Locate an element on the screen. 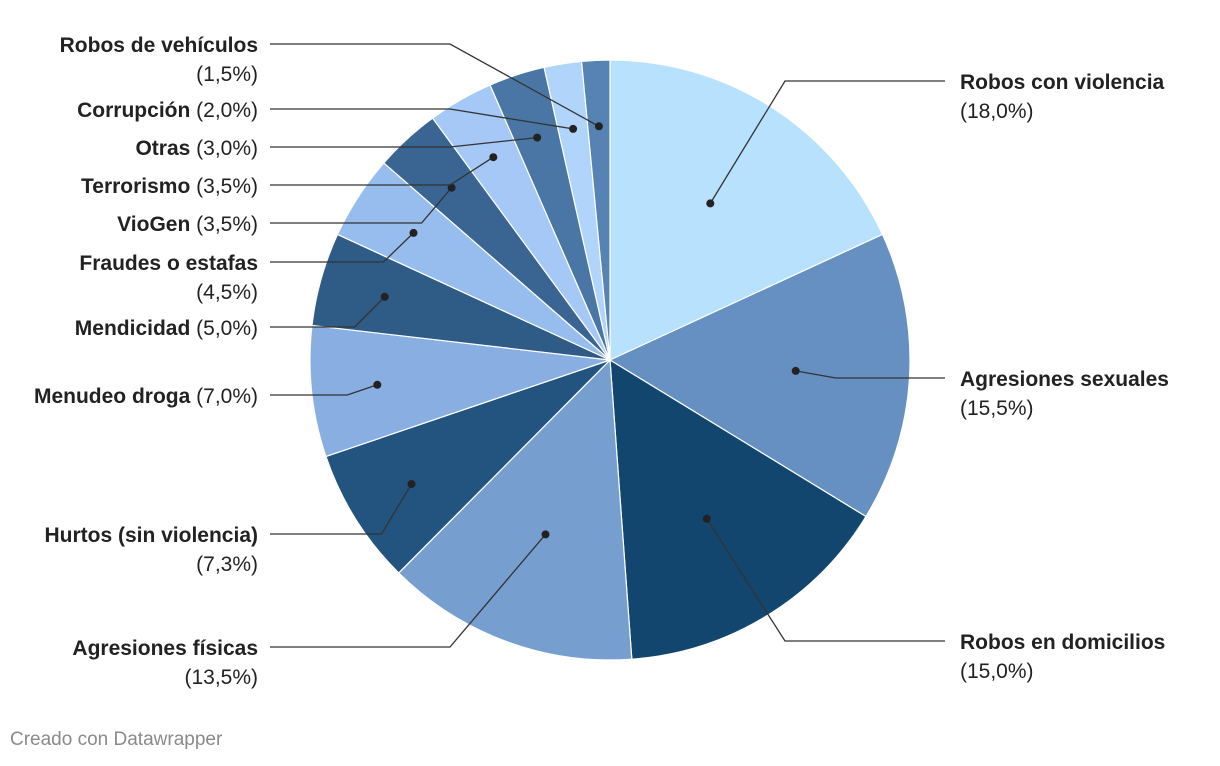  leader-line-otras is located at coordinates (404, 142).